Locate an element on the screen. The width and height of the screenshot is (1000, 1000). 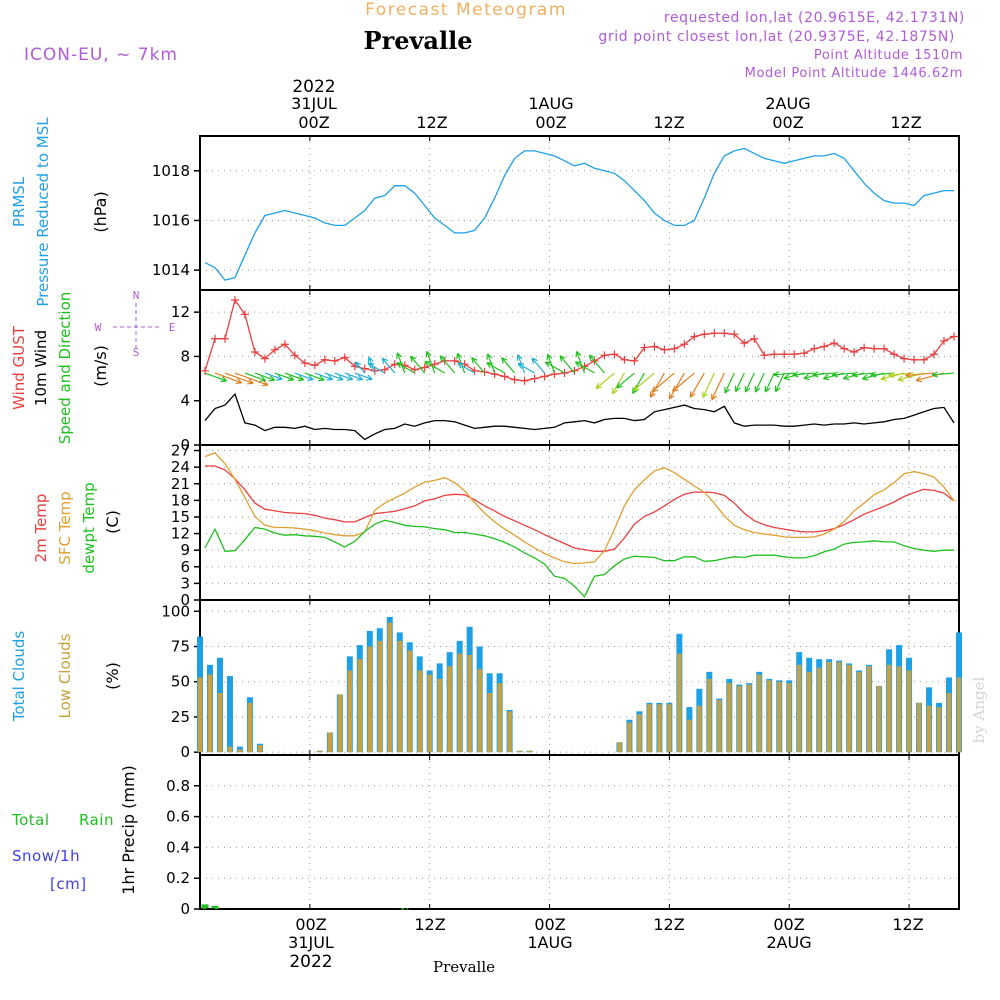
bottom-date-1aug: 1AUG is located at coordinates (549, 942).